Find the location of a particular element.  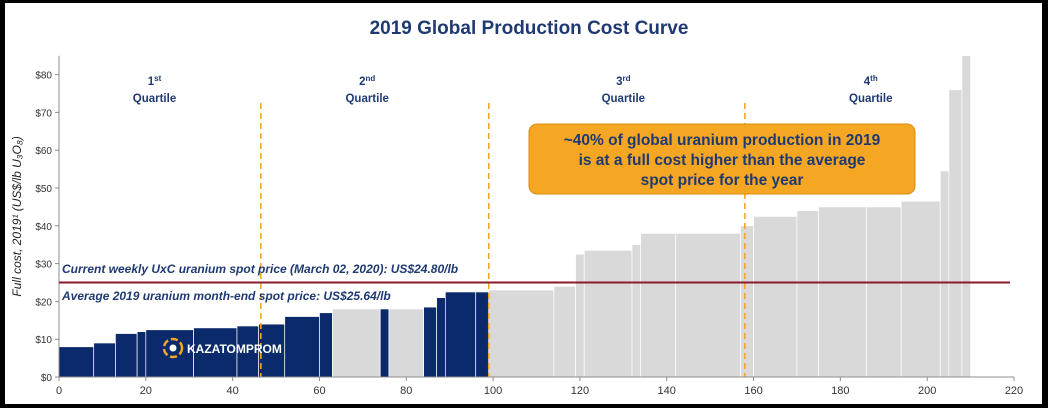

x-tick-label: 20 is located at coordinates (146, 391).